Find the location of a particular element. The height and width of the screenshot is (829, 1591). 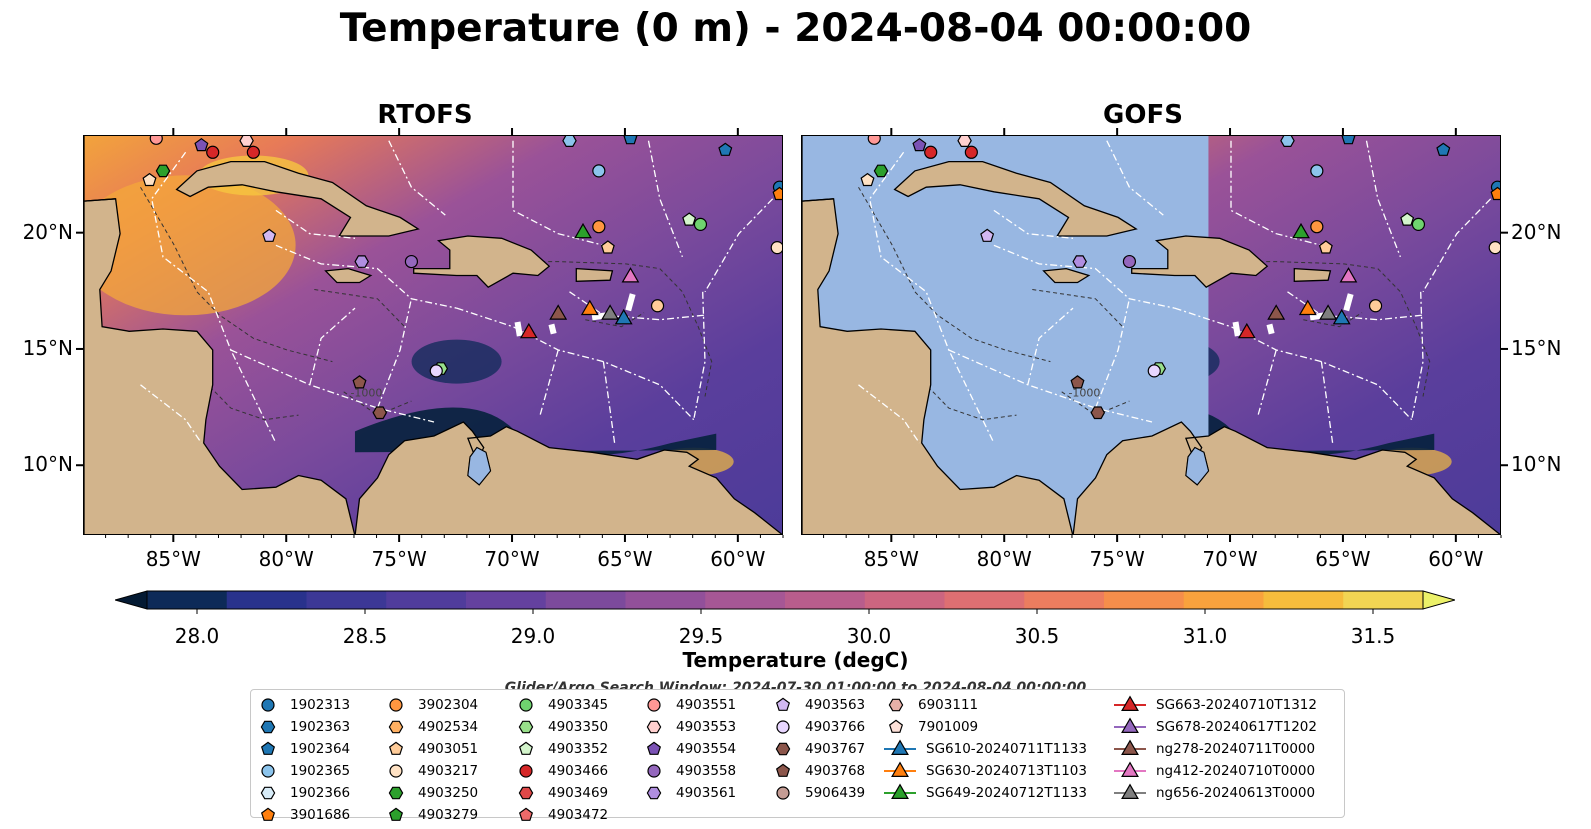

legend-item: 4903554 is located at coordinates (689, 749).